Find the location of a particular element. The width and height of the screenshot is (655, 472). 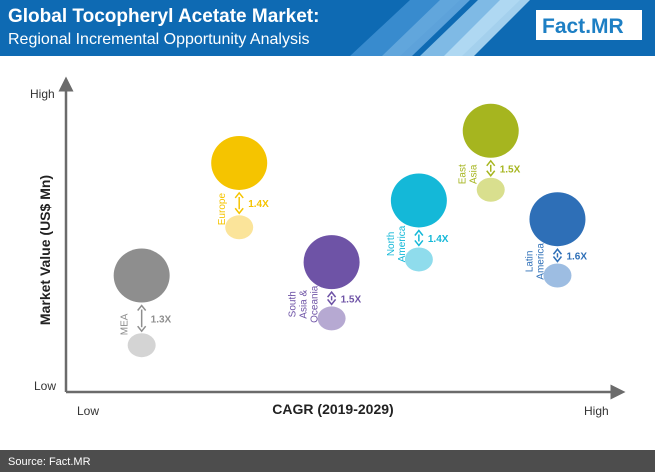

source-note: Source: Fact.MR is located at coordinates (49, 462).